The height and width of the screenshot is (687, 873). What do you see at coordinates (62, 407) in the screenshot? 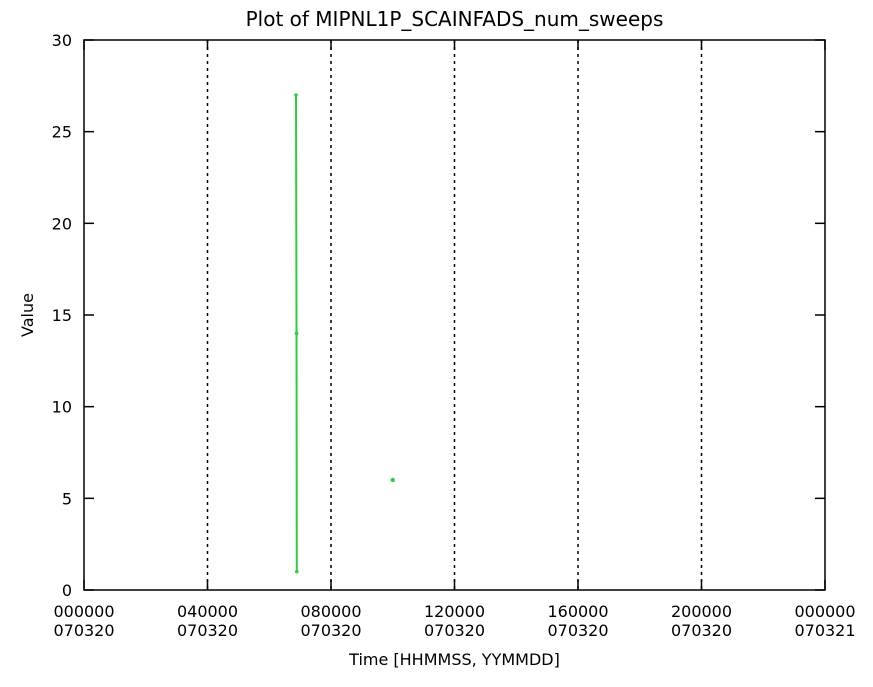
I see `y-tick-label: 10` at bounding box center [62, 407].